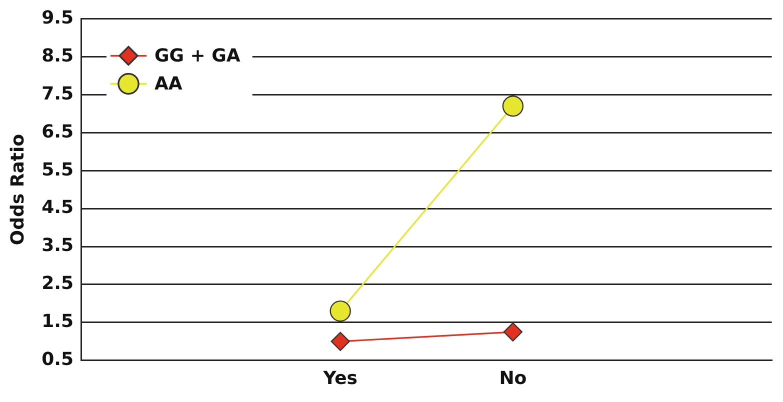 Image resolution: width=783 pixels, height=402 pixels. I want to click on y-tick-label: 1.5, so click(58, 321).